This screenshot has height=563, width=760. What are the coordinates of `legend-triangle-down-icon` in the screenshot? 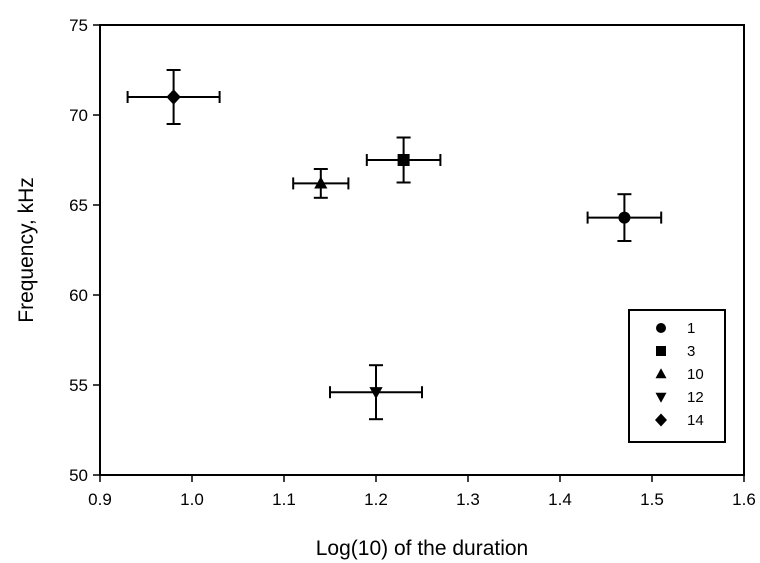 It's located at (661, 397).